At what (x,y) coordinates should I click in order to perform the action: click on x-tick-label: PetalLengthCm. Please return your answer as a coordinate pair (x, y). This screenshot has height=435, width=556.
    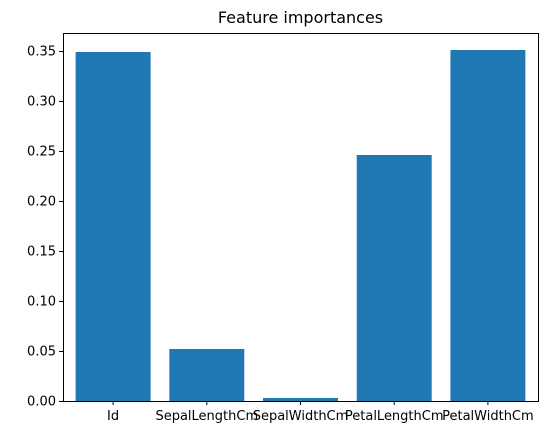
    Looking at the image, I should click on (394, 416).